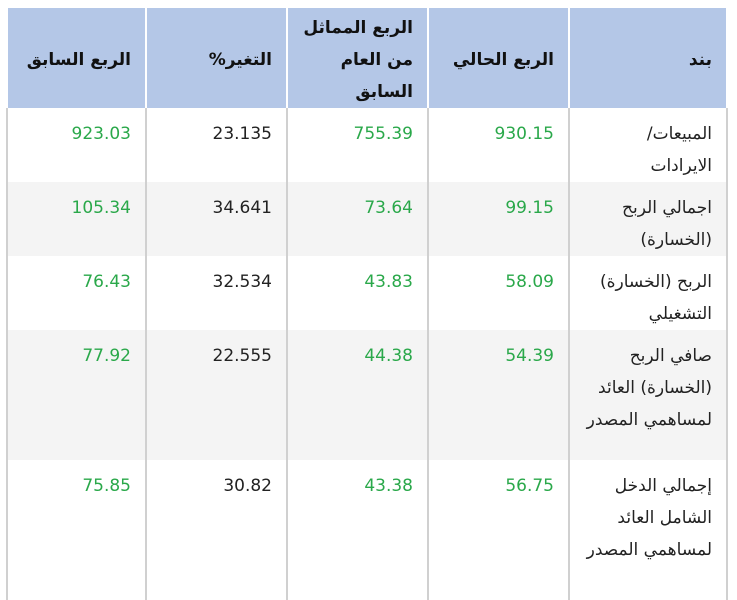 The height and width of the screenshot is (600, 737). Describe the element at coordinates (216, 58) in the screenshot. I see `header-cell: التغير%` at that location.